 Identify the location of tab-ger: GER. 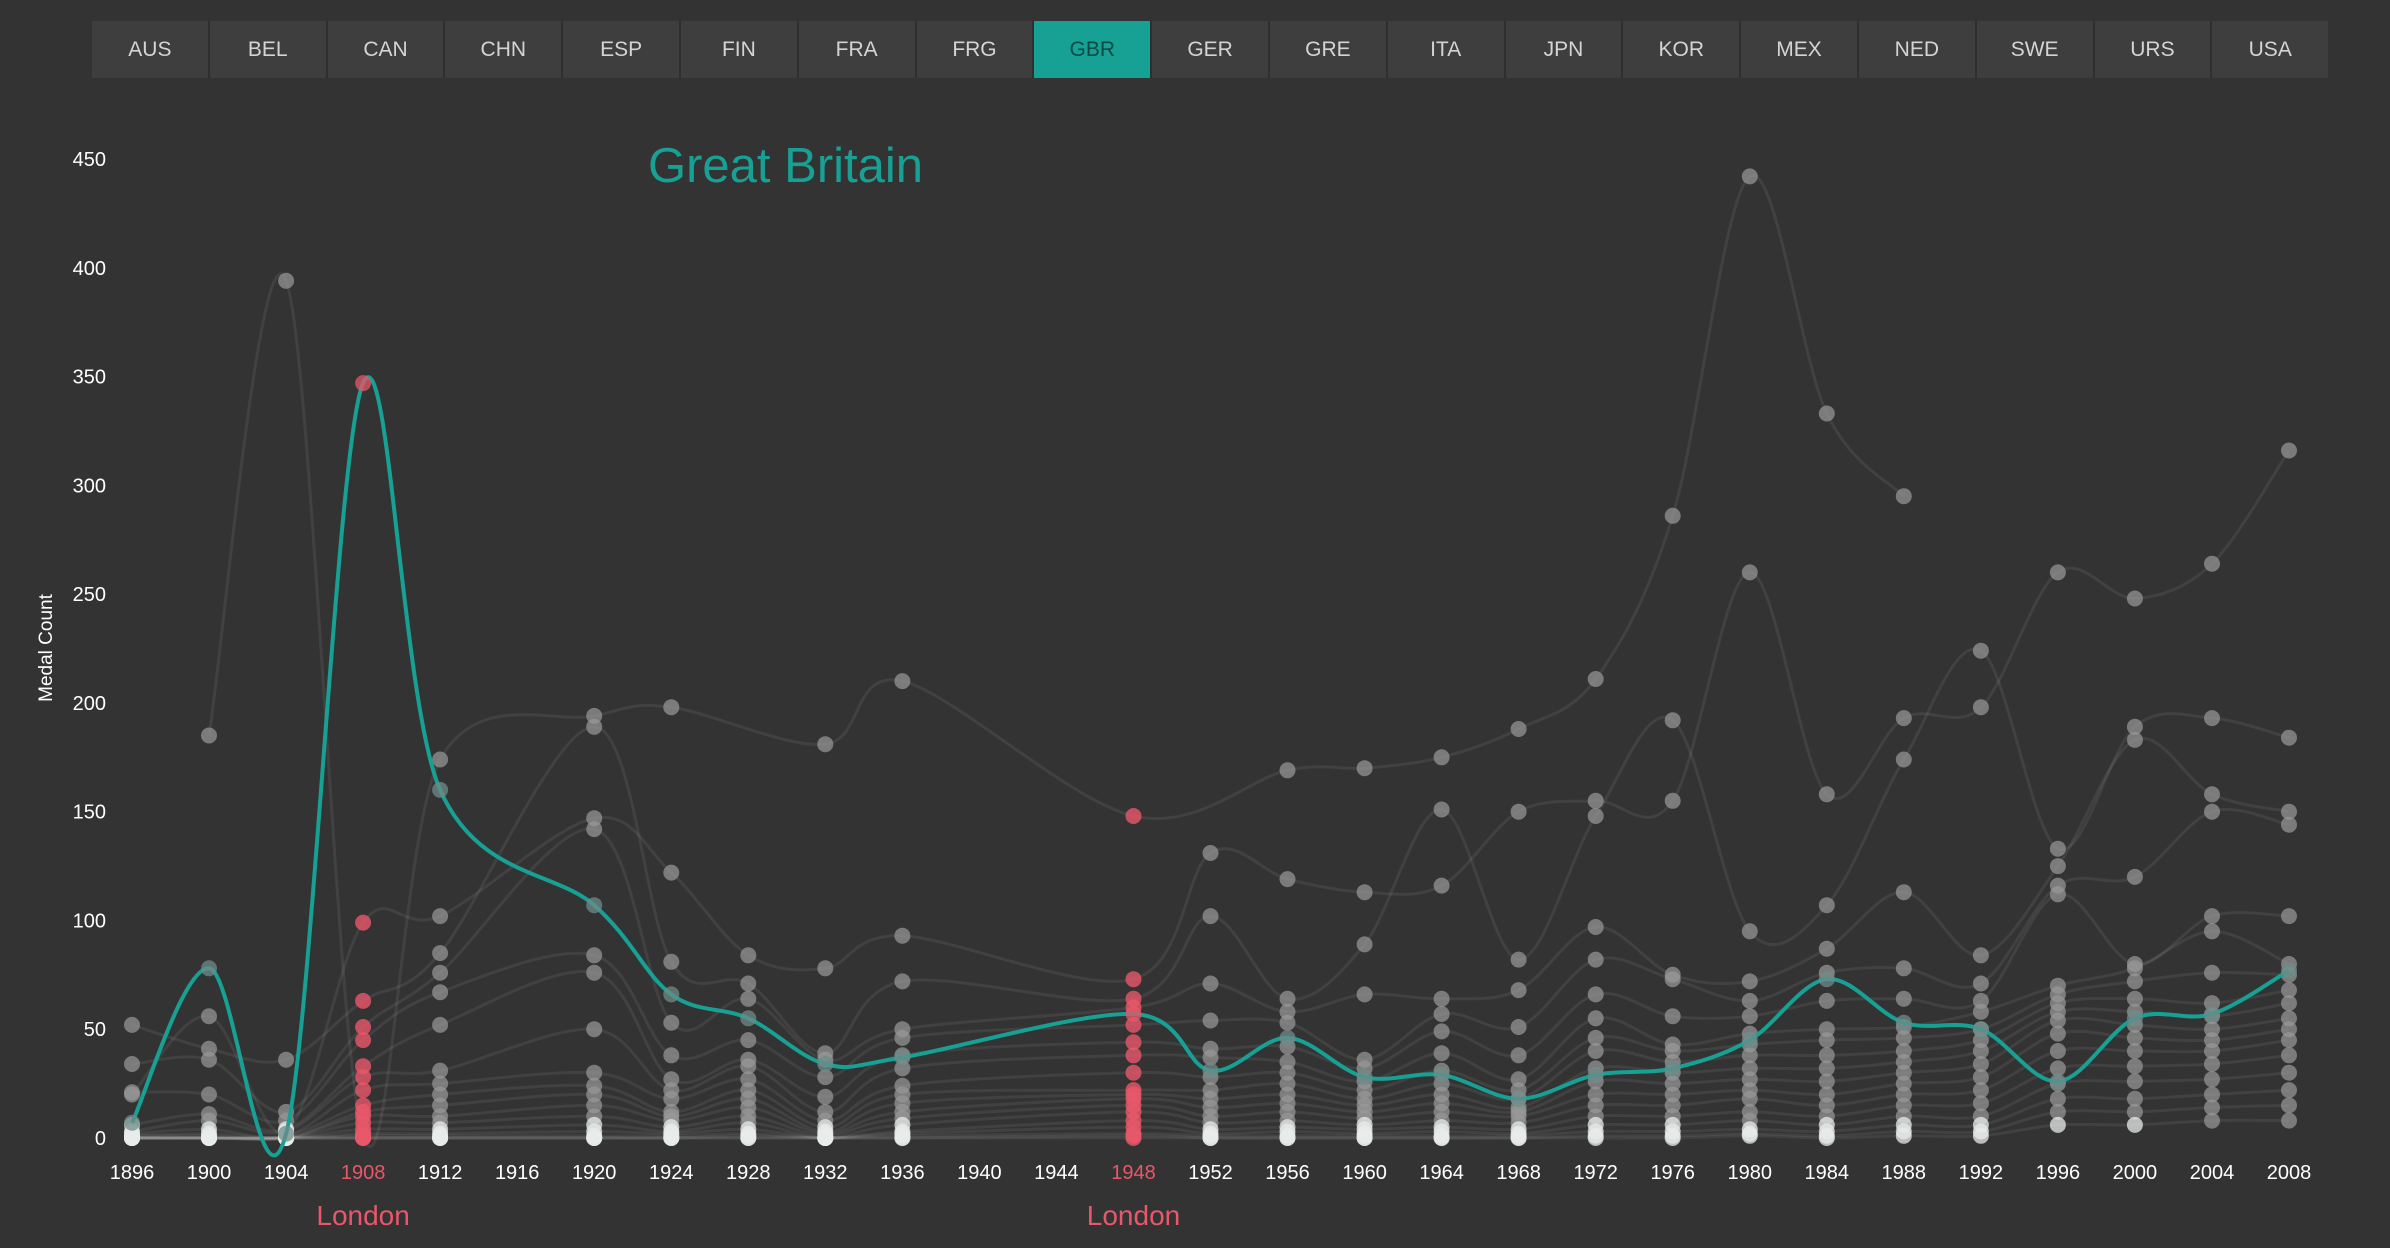
(1211, 49).